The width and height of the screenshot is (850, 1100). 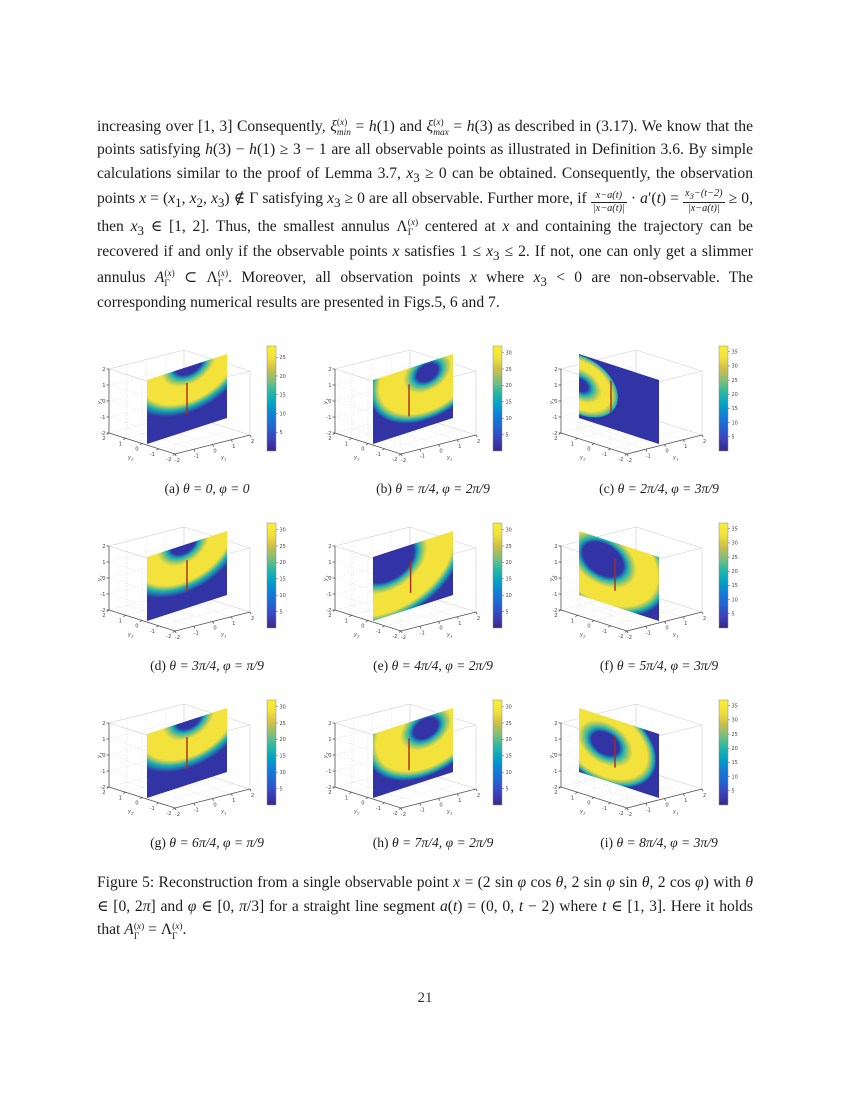 I want to click on slice-plane-f, so click(x=619, y=576).